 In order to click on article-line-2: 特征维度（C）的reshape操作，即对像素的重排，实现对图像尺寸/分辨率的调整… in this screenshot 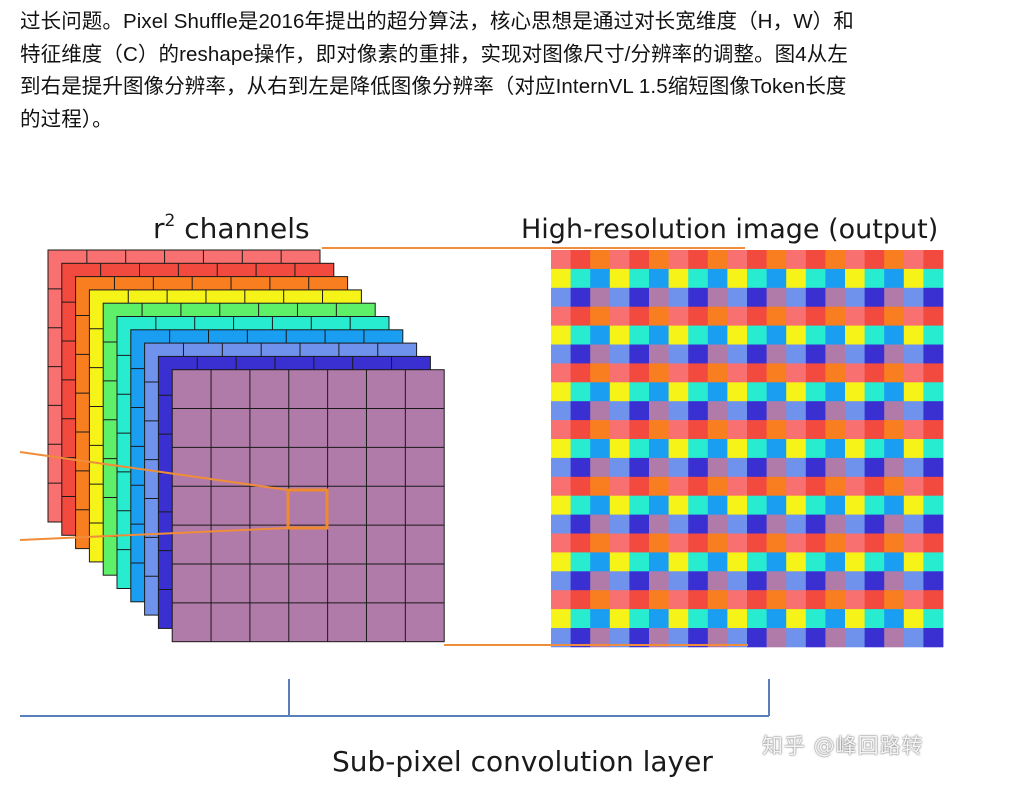, I will do `click(434, 54)`.